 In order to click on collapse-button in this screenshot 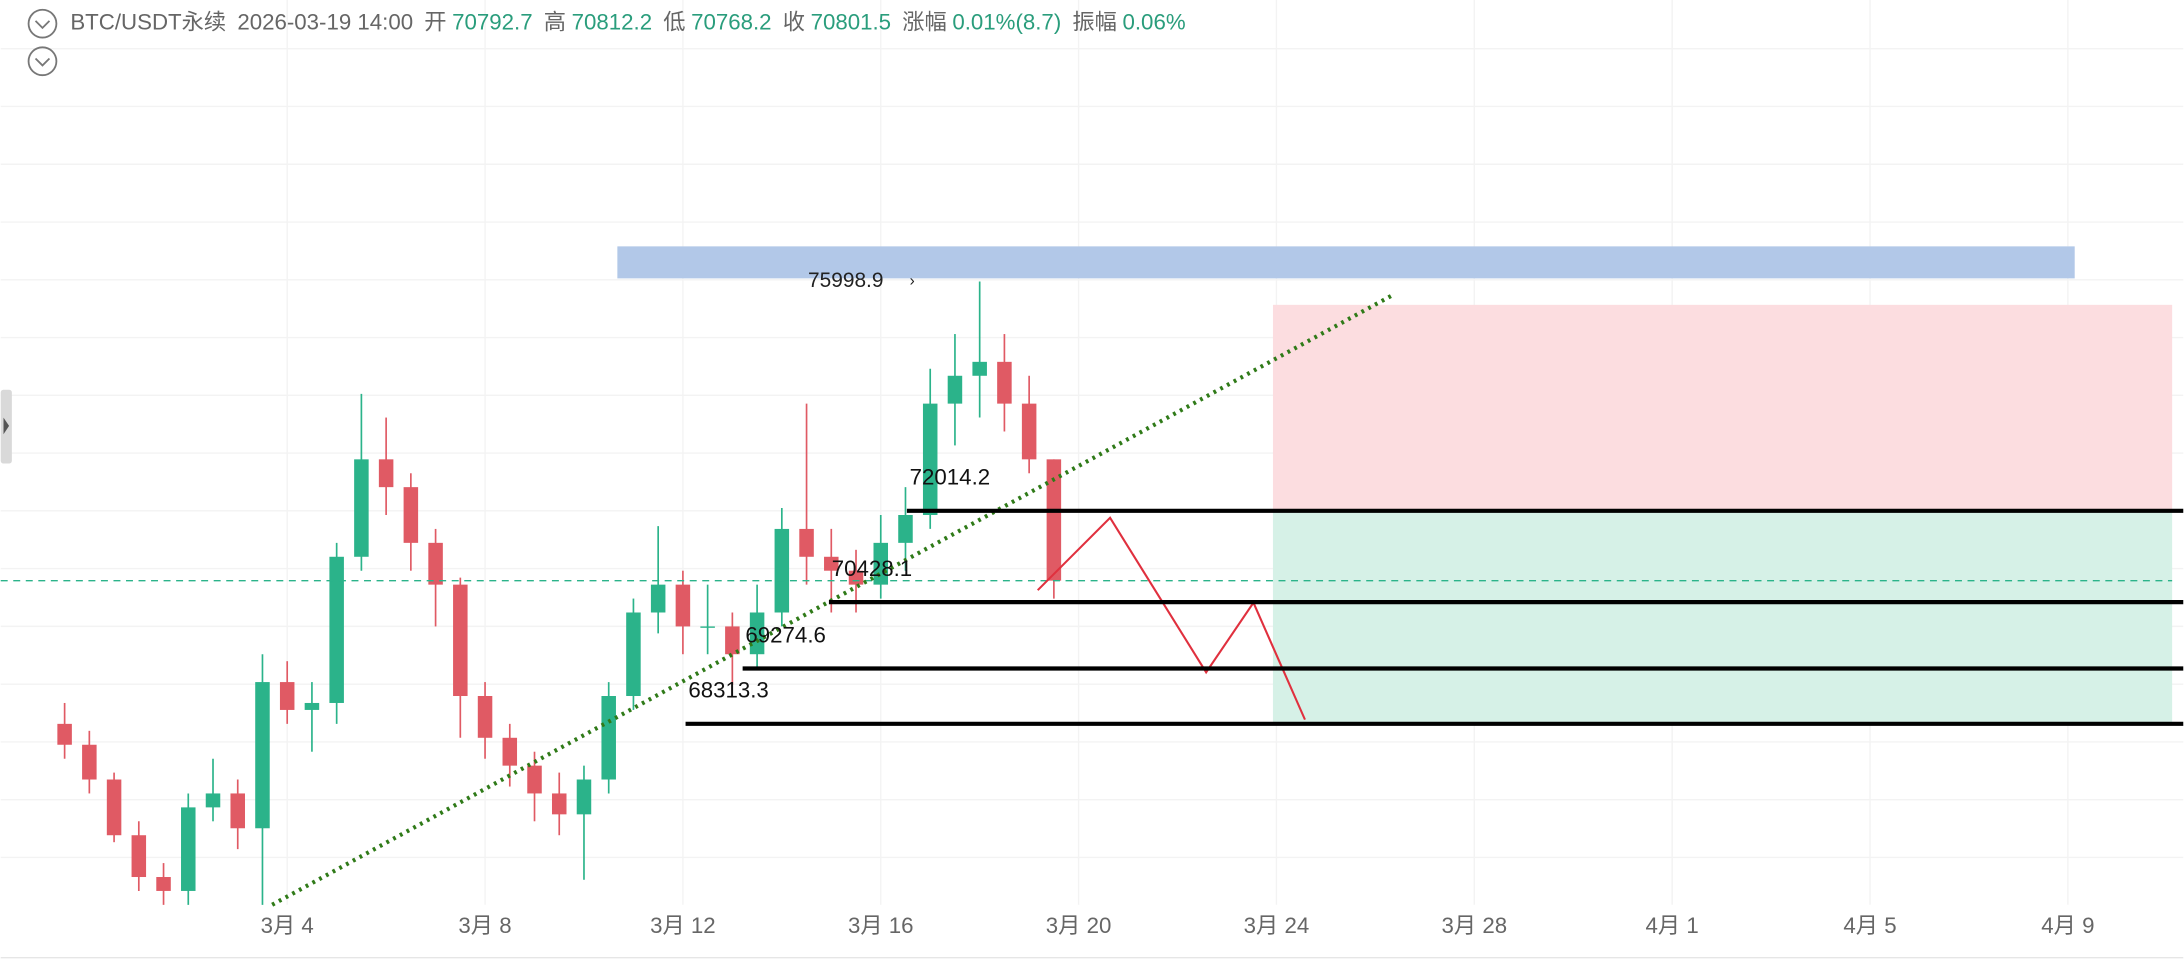, I will do `click(42, 23)`.